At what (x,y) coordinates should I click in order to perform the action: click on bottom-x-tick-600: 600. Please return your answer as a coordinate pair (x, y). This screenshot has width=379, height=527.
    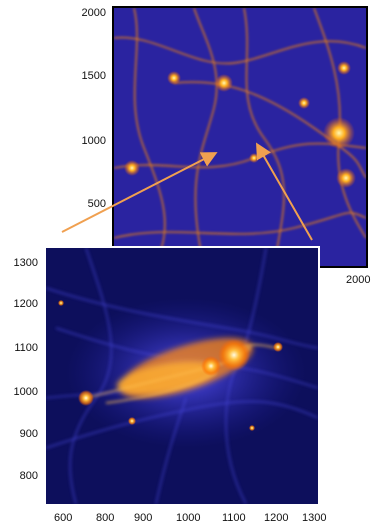
    Looking at the image, I should click on (63, 518).